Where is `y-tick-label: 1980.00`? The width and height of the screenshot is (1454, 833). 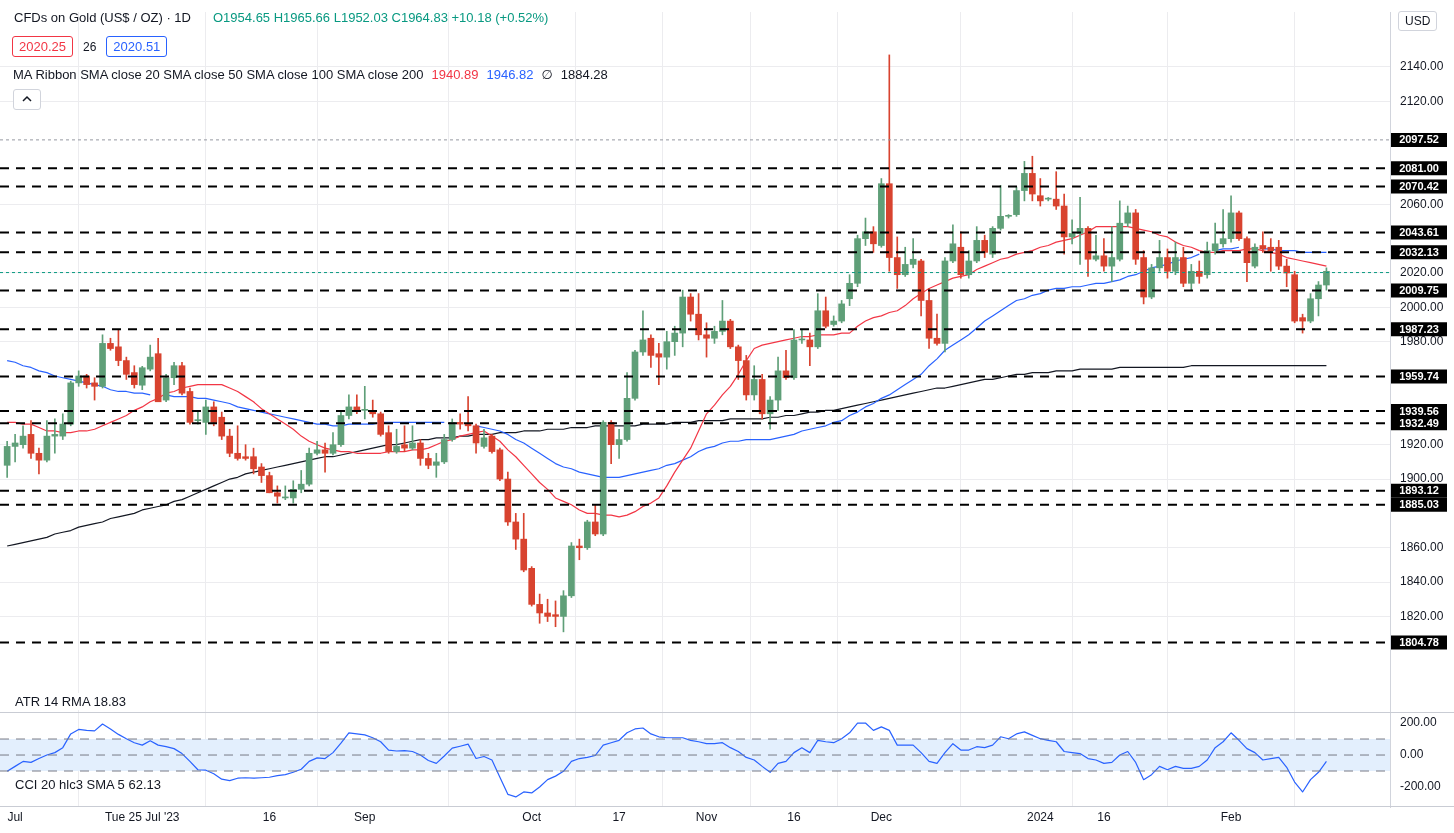 y-tick-label: 1980.00 is located at coordinates (1422, 340).